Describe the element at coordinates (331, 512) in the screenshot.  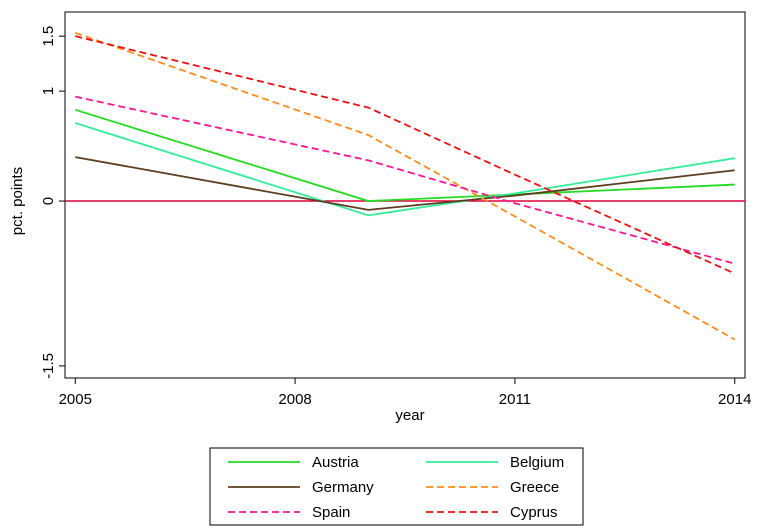
I see `legend-label: Spain` at that location.